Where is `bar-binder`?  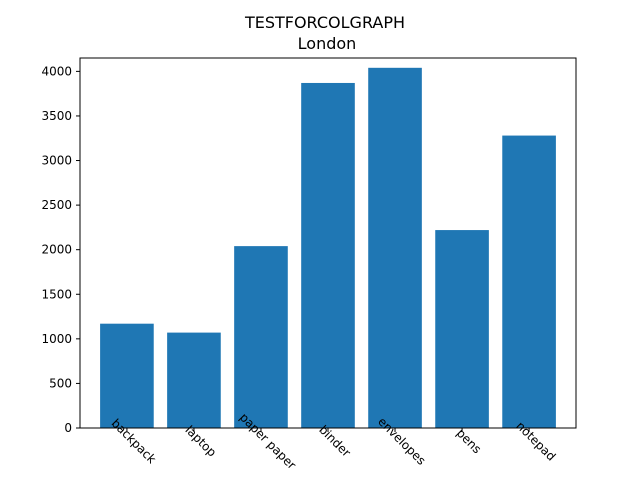
bar-binder is located at coordinates (328, 255).